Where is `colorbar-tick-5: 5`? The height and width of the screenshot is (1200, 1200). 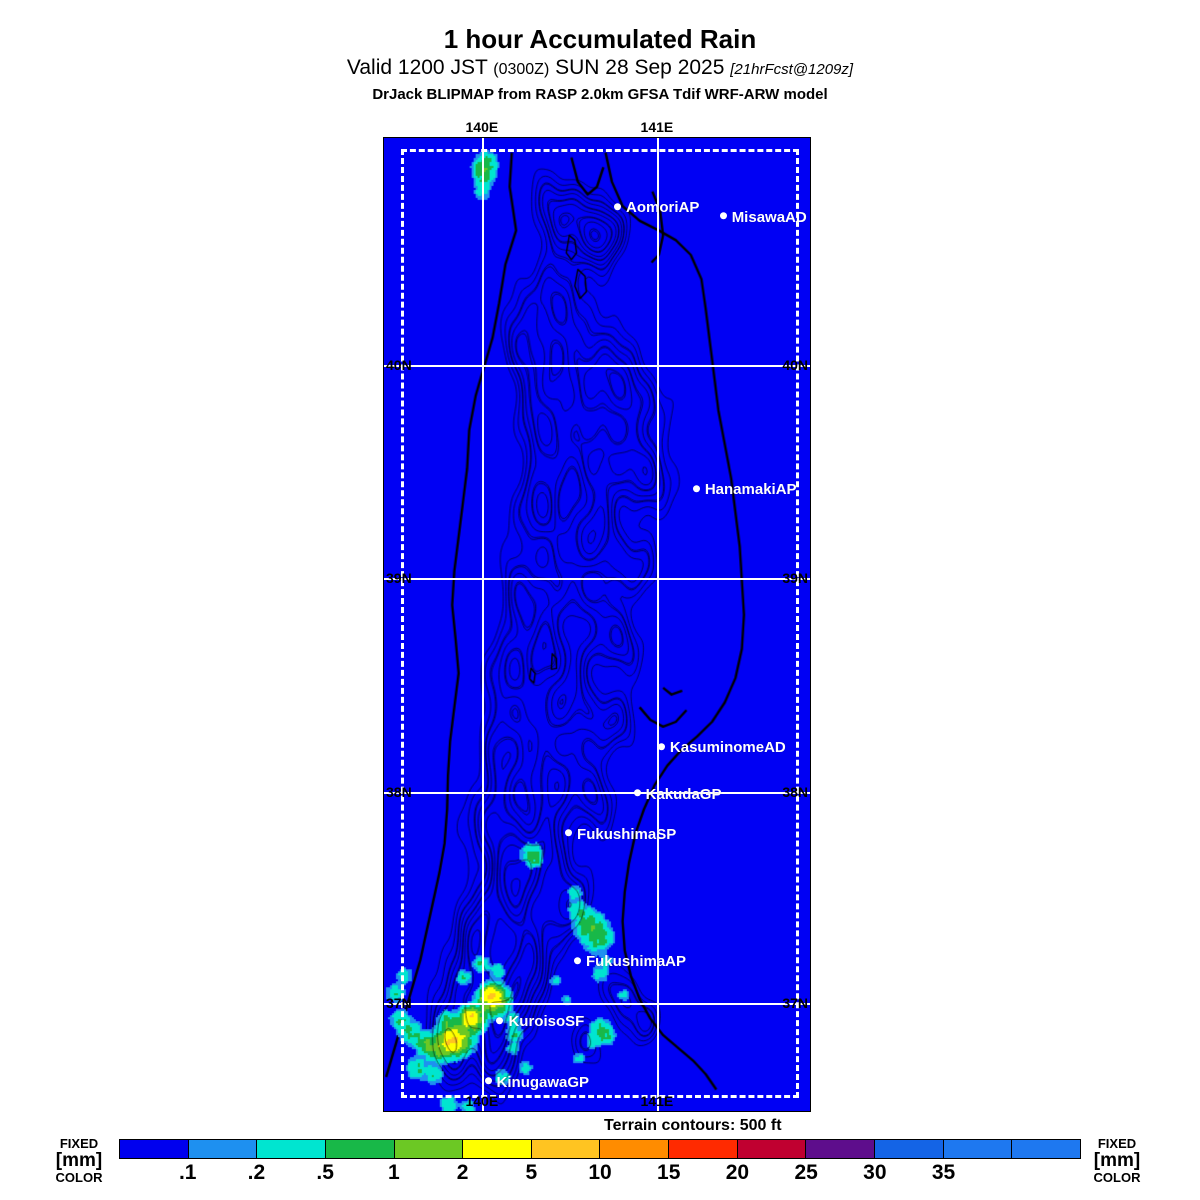
colorbar-tick-5: 5 is located at coordinates (531, 1172).